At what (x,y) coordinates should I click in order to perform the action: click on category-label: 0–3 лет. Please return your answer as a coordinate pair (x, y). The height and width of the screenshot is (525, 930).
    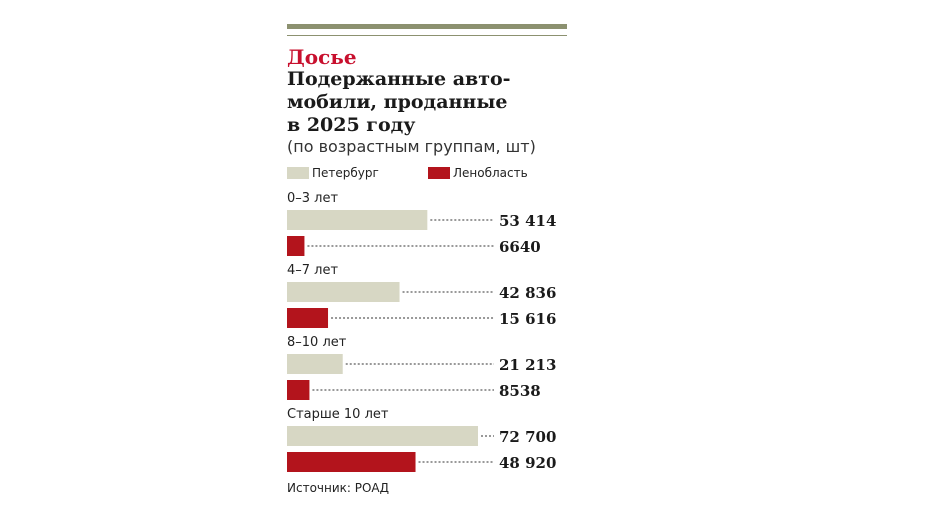
    Looking at the image, I should click on (312, 198).